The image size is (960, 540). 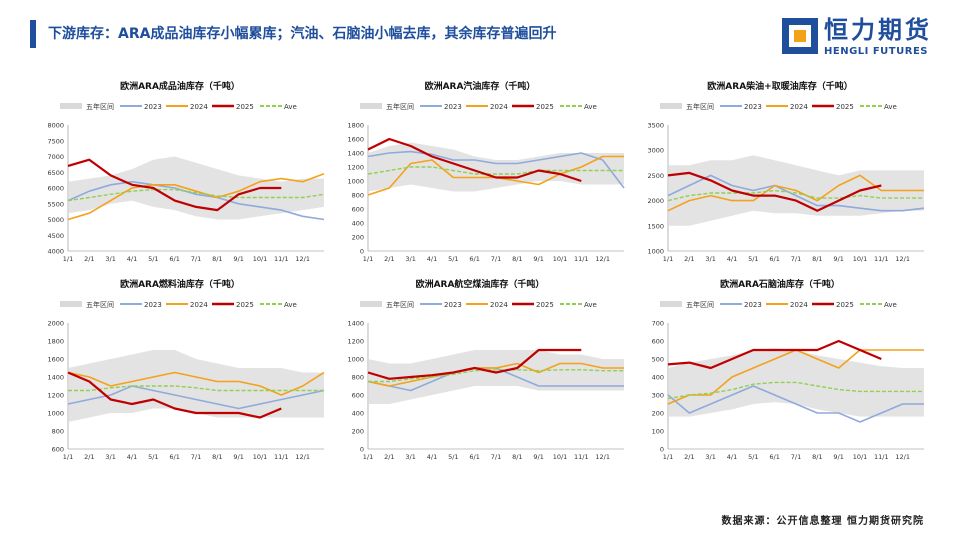 I want to click on series-line-Ave, so click(x=495, y=170).